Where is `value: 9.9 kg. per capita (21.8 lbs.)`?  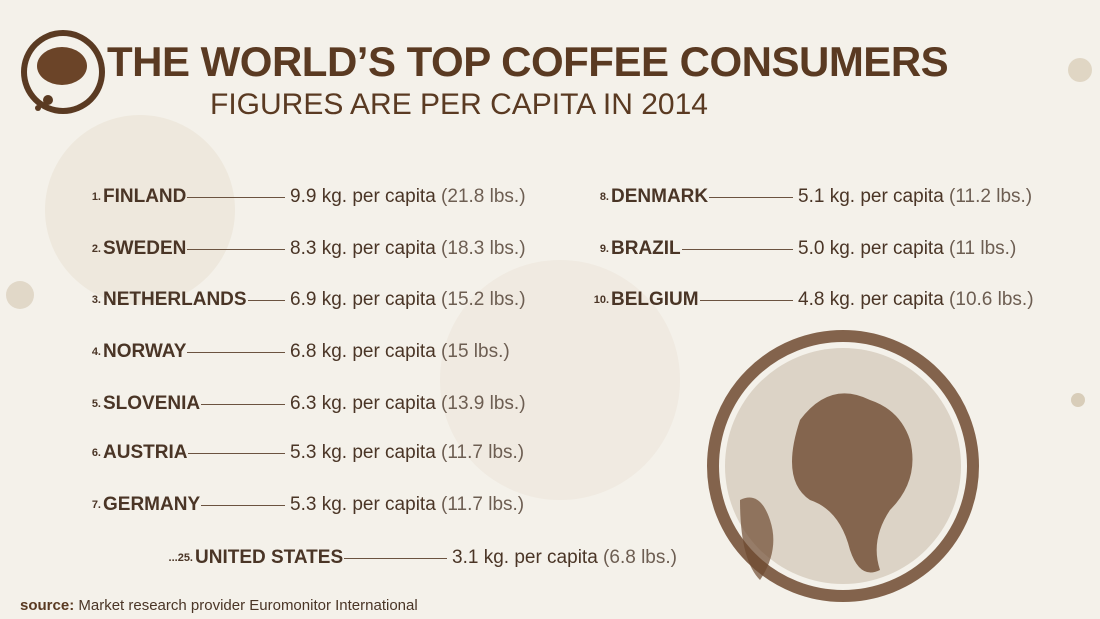
value: 9.9 kg. per capita (21.8 lbs.) is located at coordinates (408, 197).